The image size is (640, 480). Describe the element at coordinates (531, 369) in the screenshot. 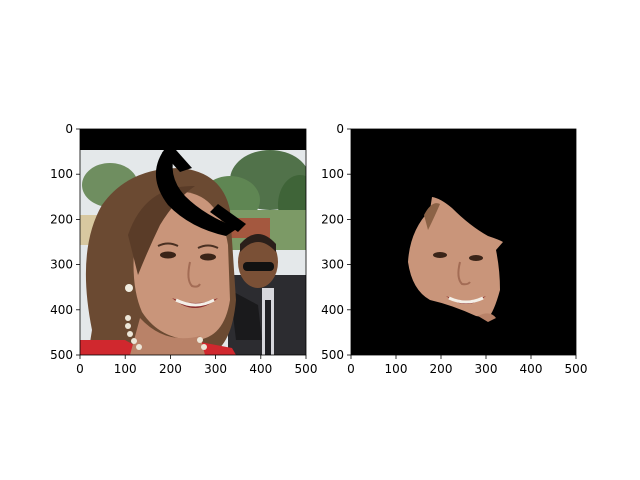

I see `right-x-tick-label: 400` at that location.